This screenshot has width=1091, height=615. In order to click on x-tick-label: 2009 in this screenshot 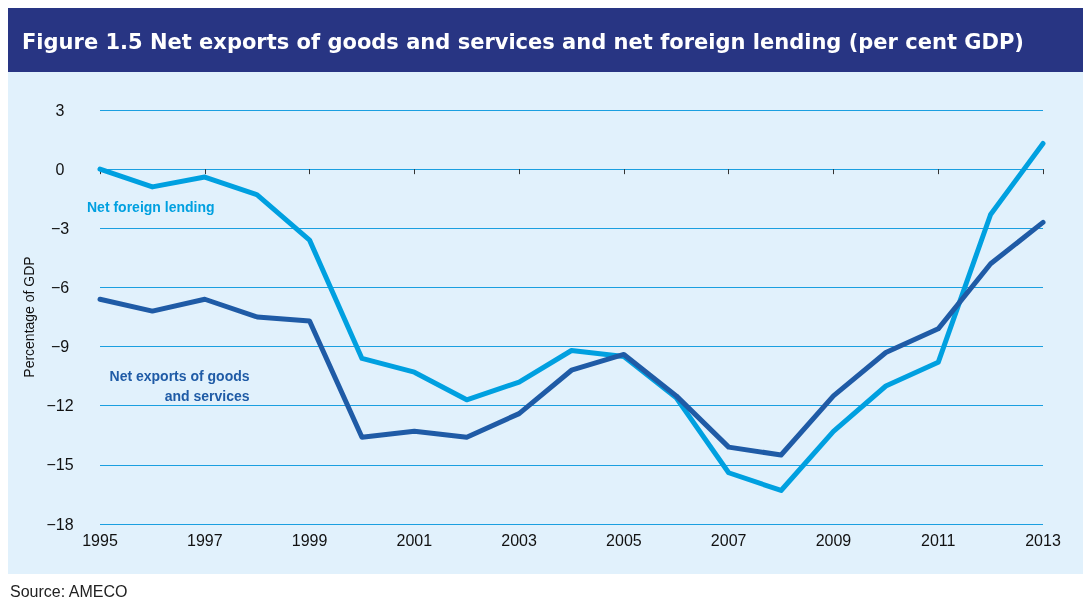, I will do `click(833, 540)`.